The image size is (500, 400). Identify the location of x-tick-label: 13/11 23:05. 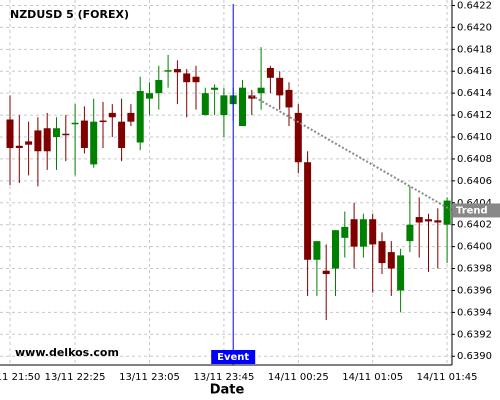
(149, 377).